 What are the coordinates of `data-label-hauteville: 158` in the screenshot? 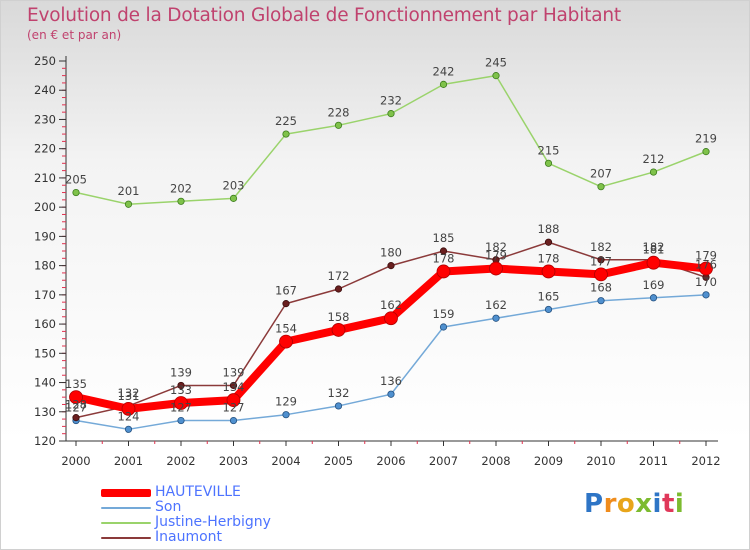 It's located at (339, 317).